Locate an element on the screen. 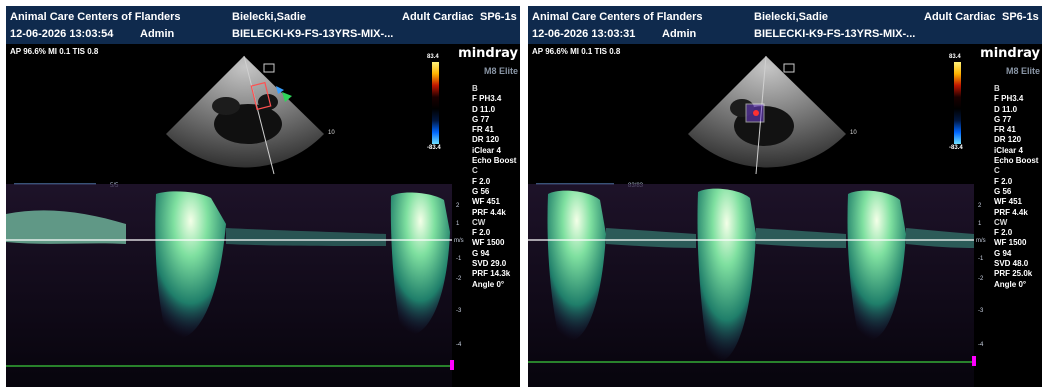 The image size is (1048, 387). exam-datetime: 12-06-2026 13:03:54 is located at coordinates (62, 34).